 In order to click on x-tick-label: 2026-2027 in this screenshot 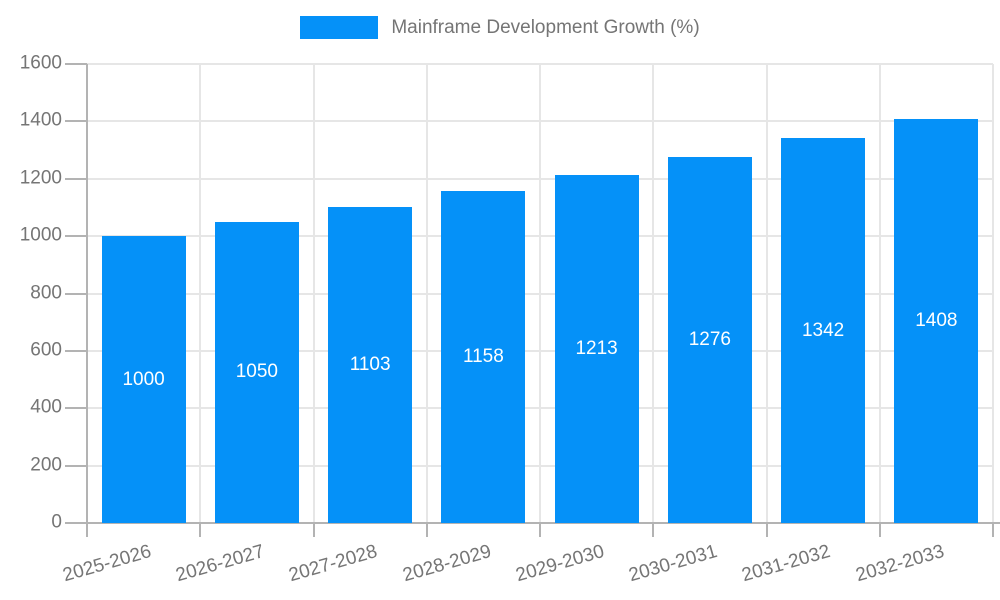, I will do `click(220, 564)`.